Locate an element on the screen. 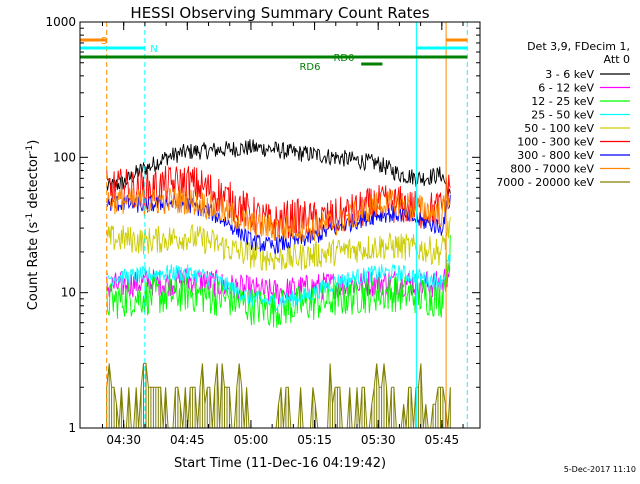 The width and height of the screenshot is (640, 484). flag-layer: S N RD0 RD6 is located at coordinates (274, 54).